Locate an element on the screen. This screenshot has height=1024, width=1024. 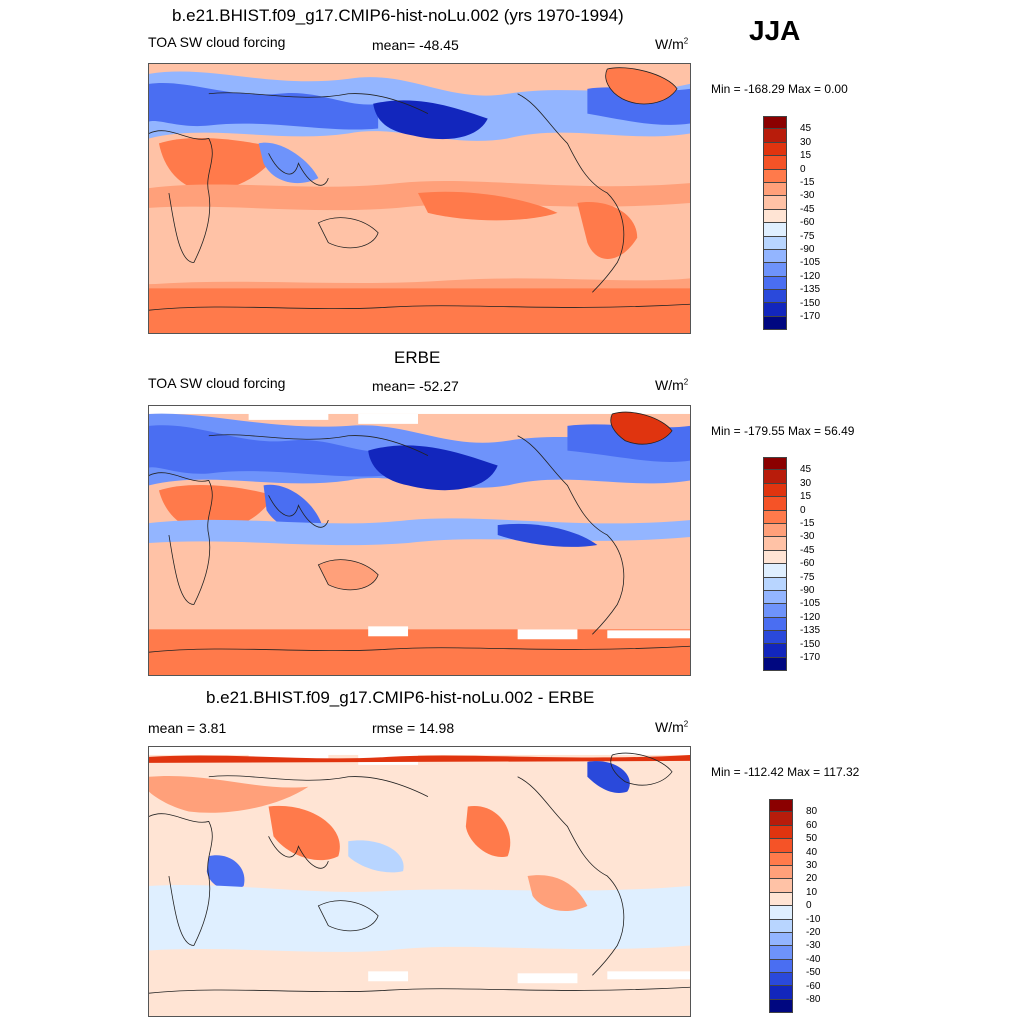
panel-1-units-label: W/m2 is located at coordinates (672, 44).